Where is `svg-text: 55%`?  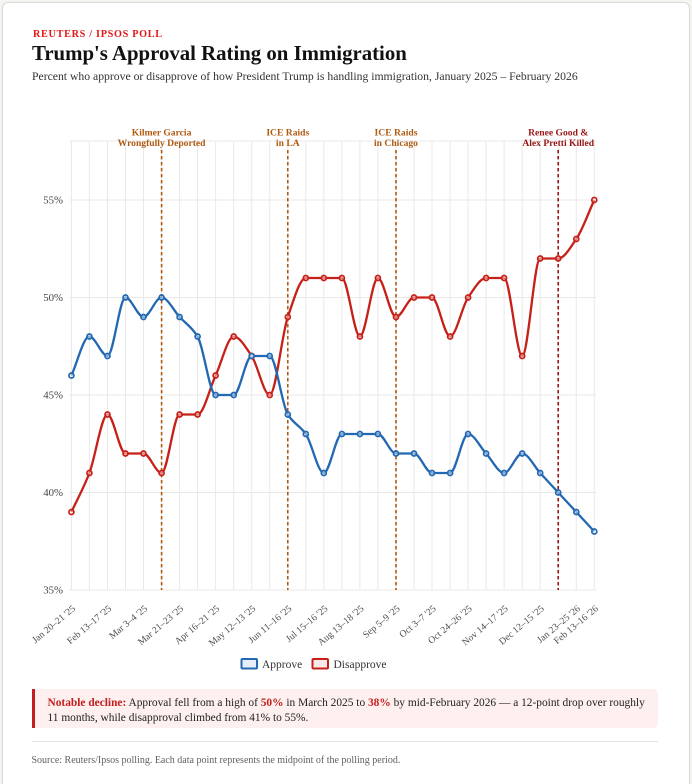
svg-text: 55% is located at coordinates (53, 201).